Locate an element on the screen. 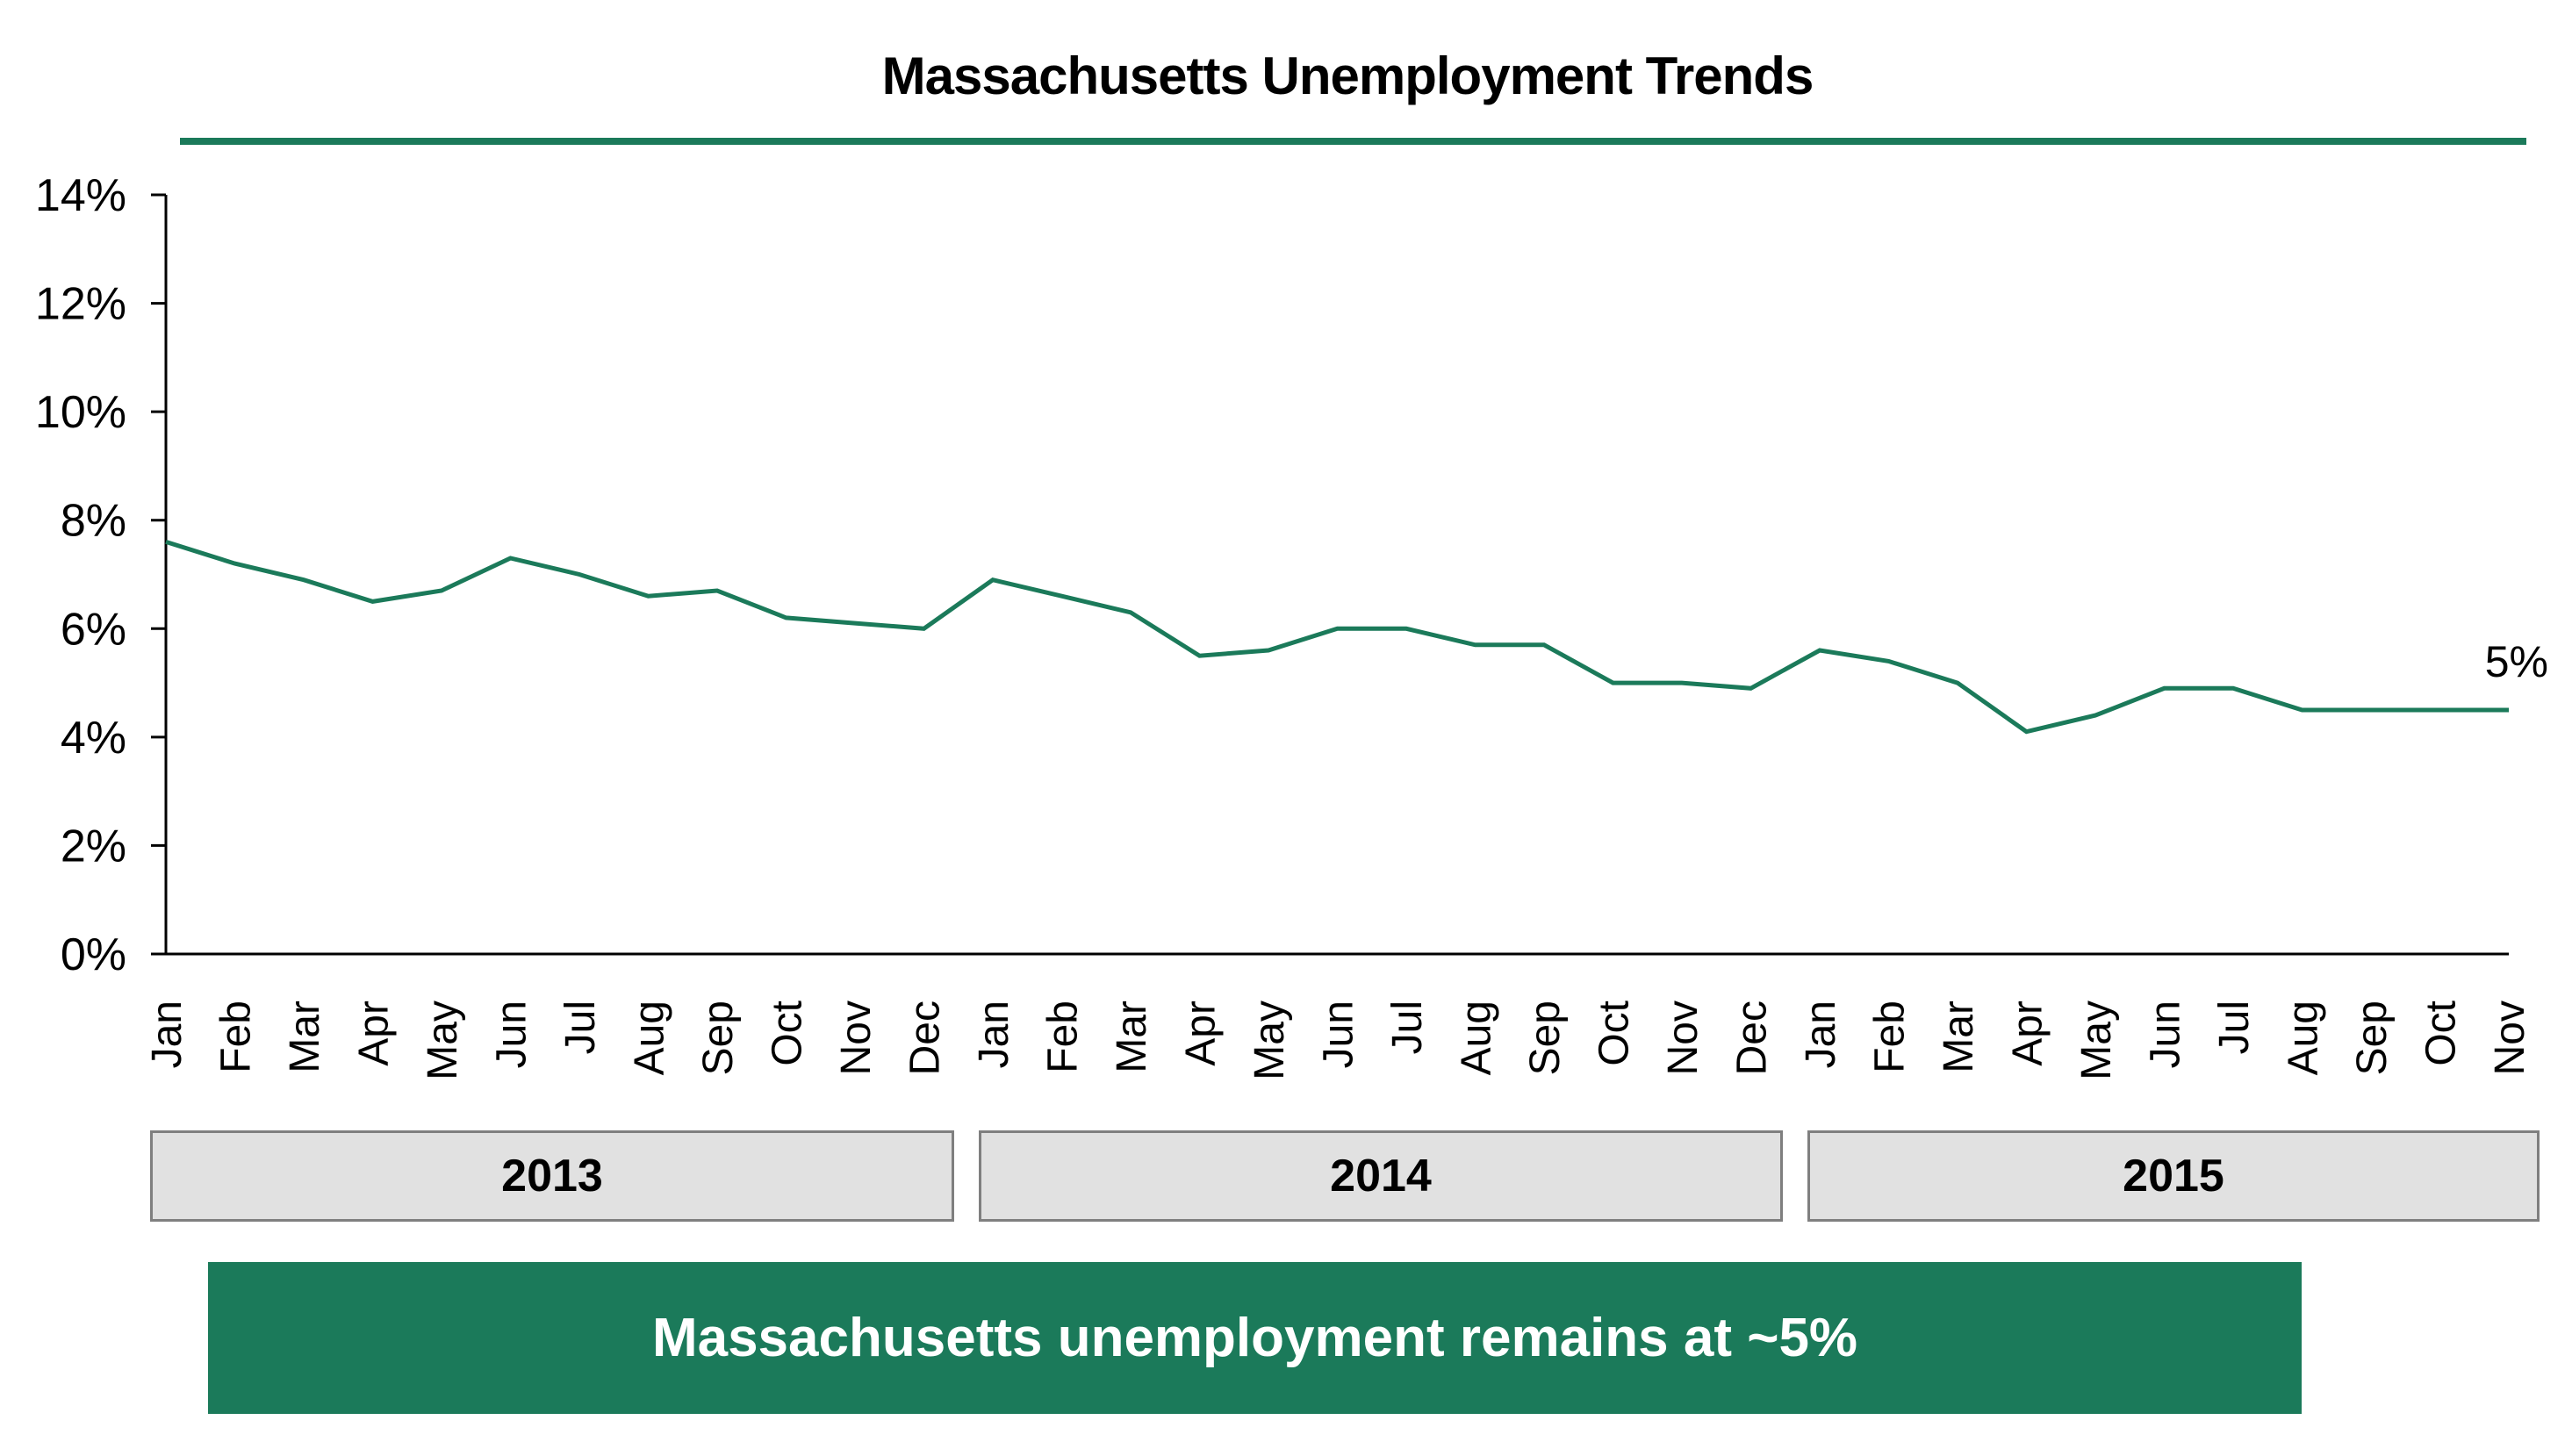 The height and width of the screenshot is (1456, 2572). y-tick-label: 2% is located at coordinates (93, 846).